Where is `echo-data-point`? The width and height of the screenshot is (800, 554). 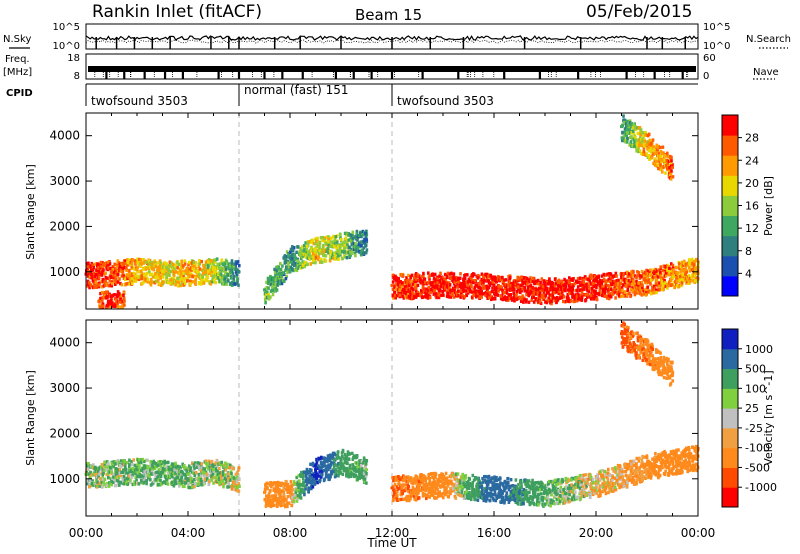
echo-data-point is located at coordinates (647, 281).